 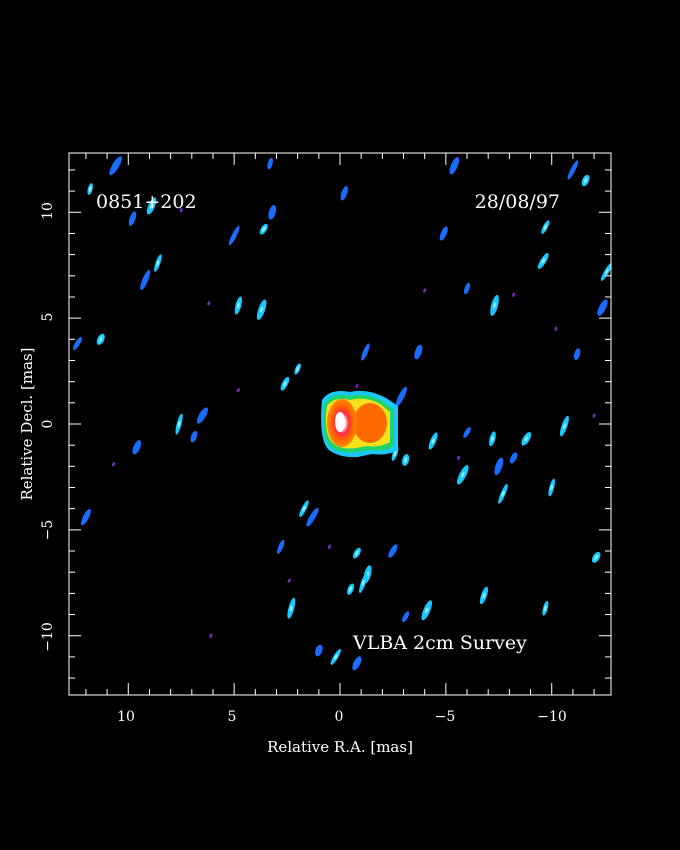 I want to click on y-tick-labels: 10 5 0 −5 −10, so click(x=48, y=427).